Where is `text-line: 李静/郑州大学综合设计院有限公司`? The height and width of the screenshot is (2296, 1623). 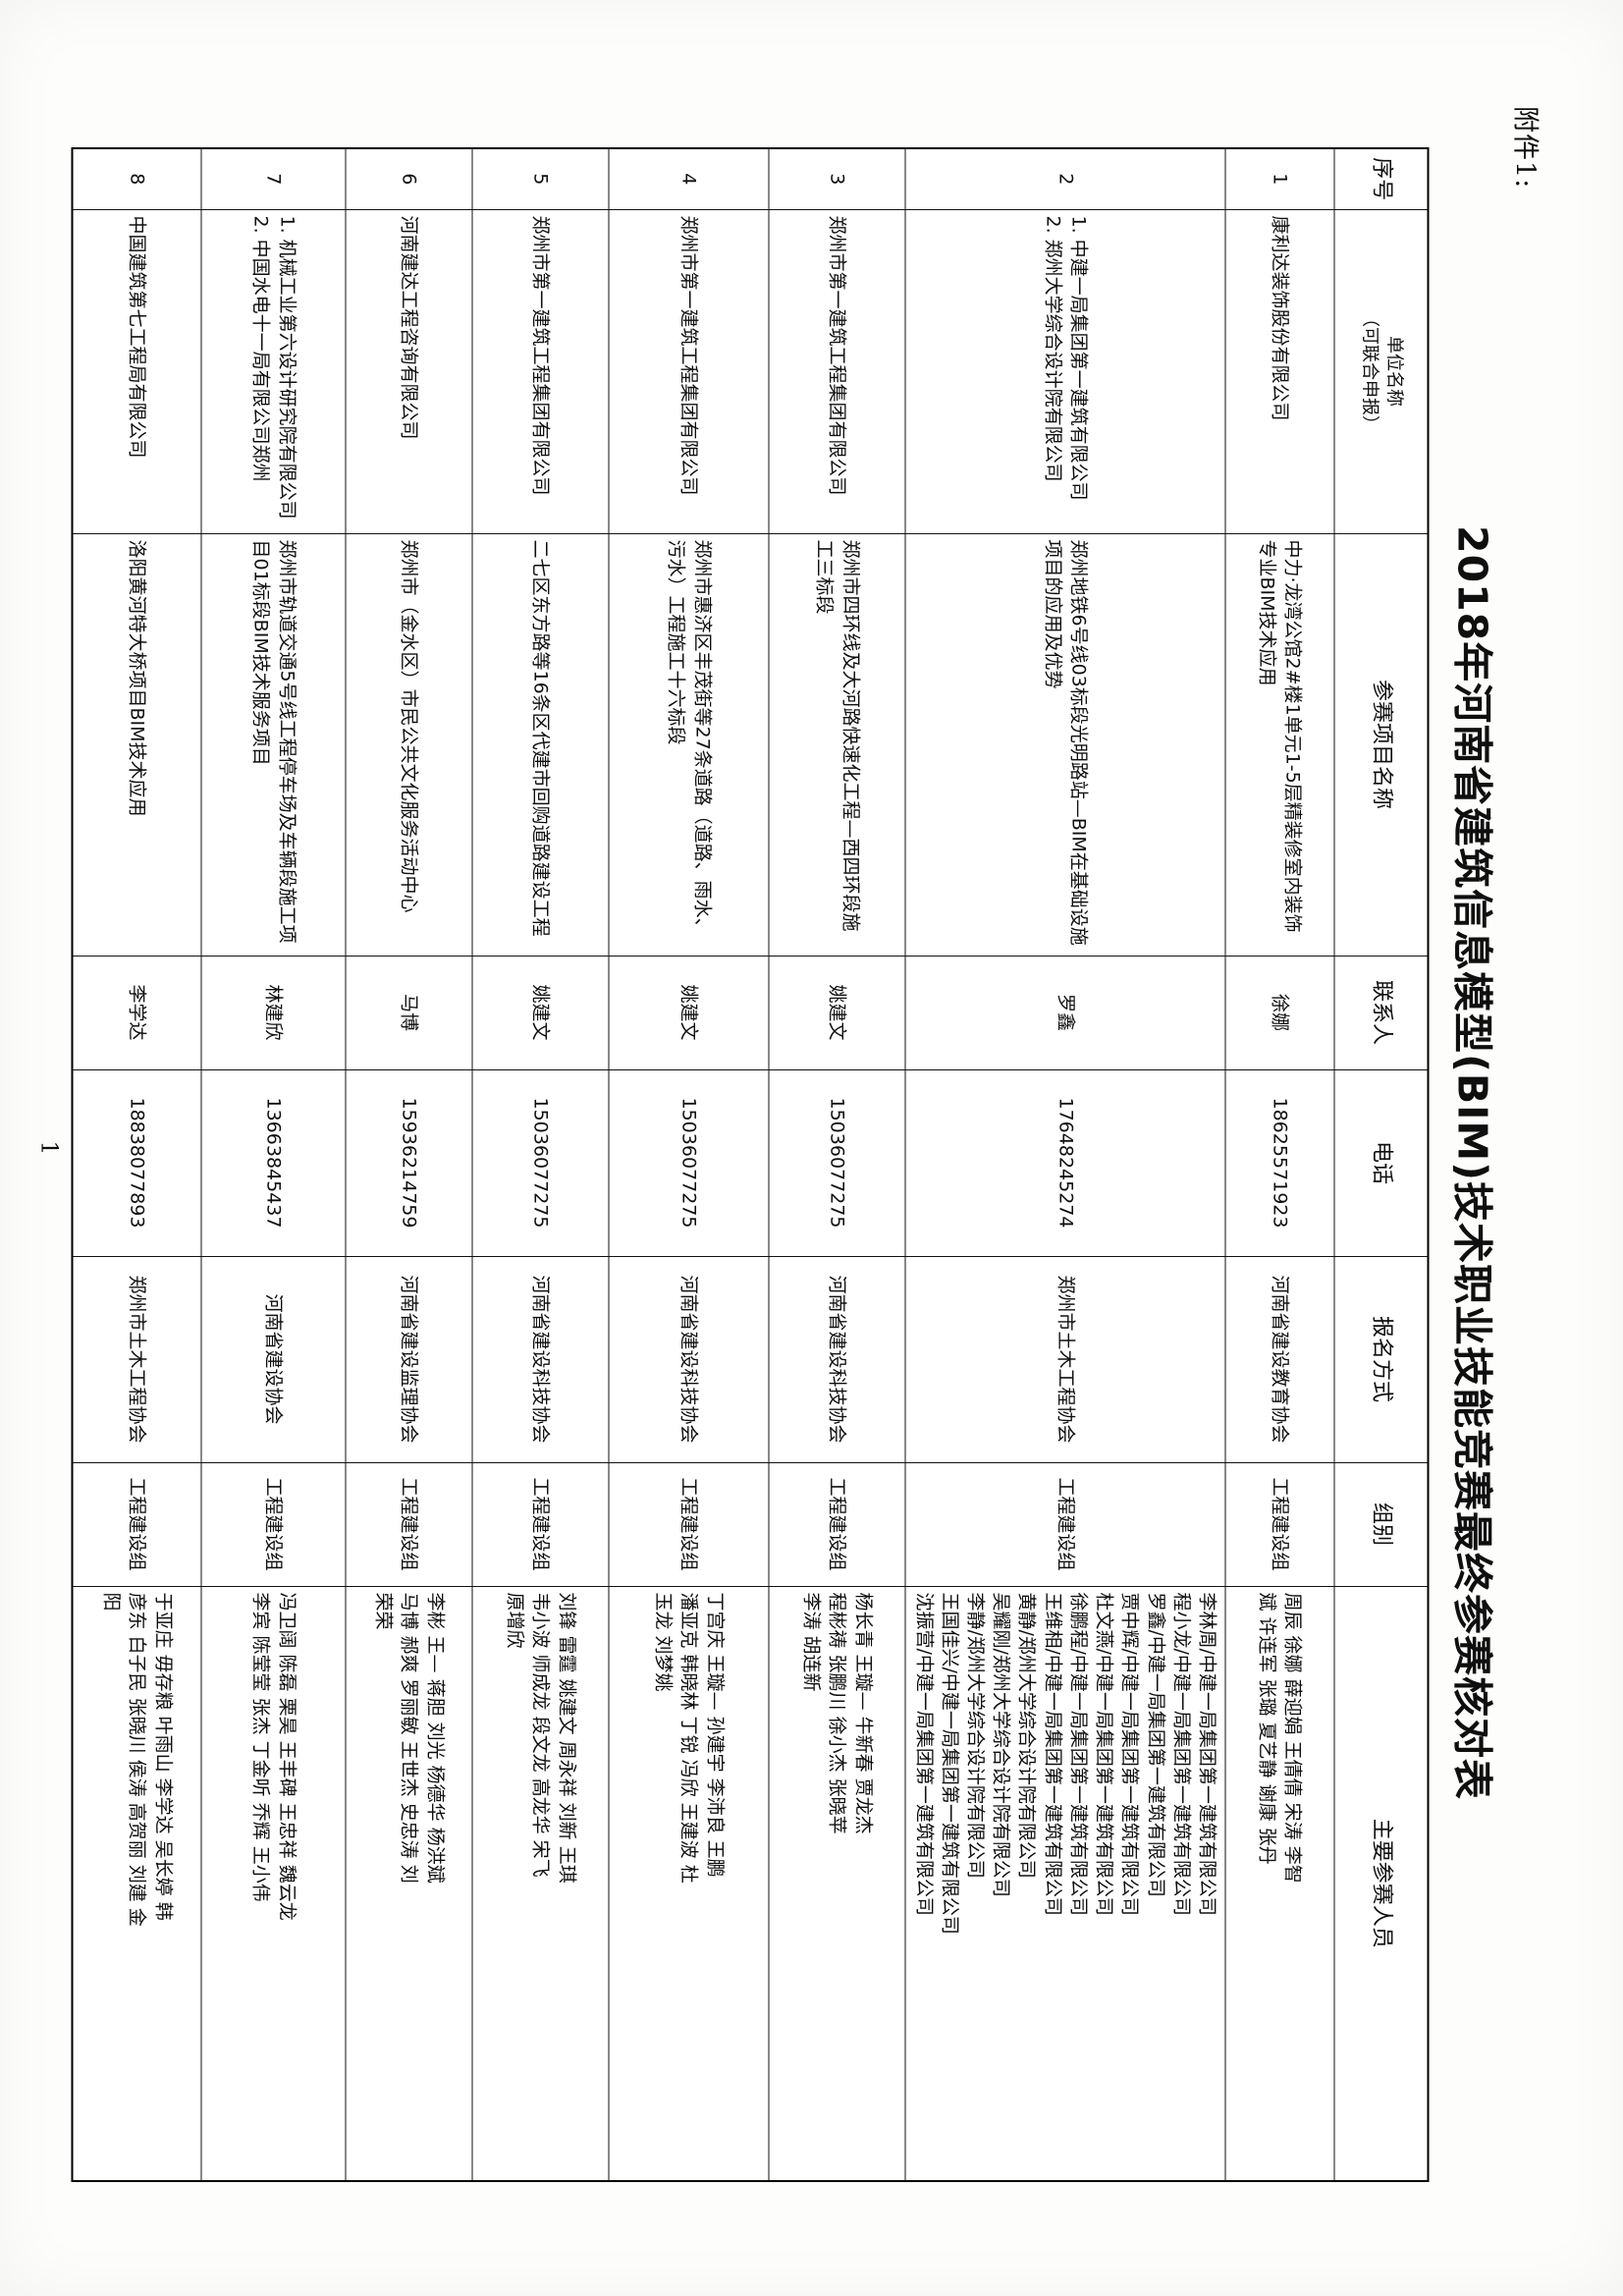 text-line: 李静/郑州大学综合设计院有限公司 is located at coordinates (975, 1735).